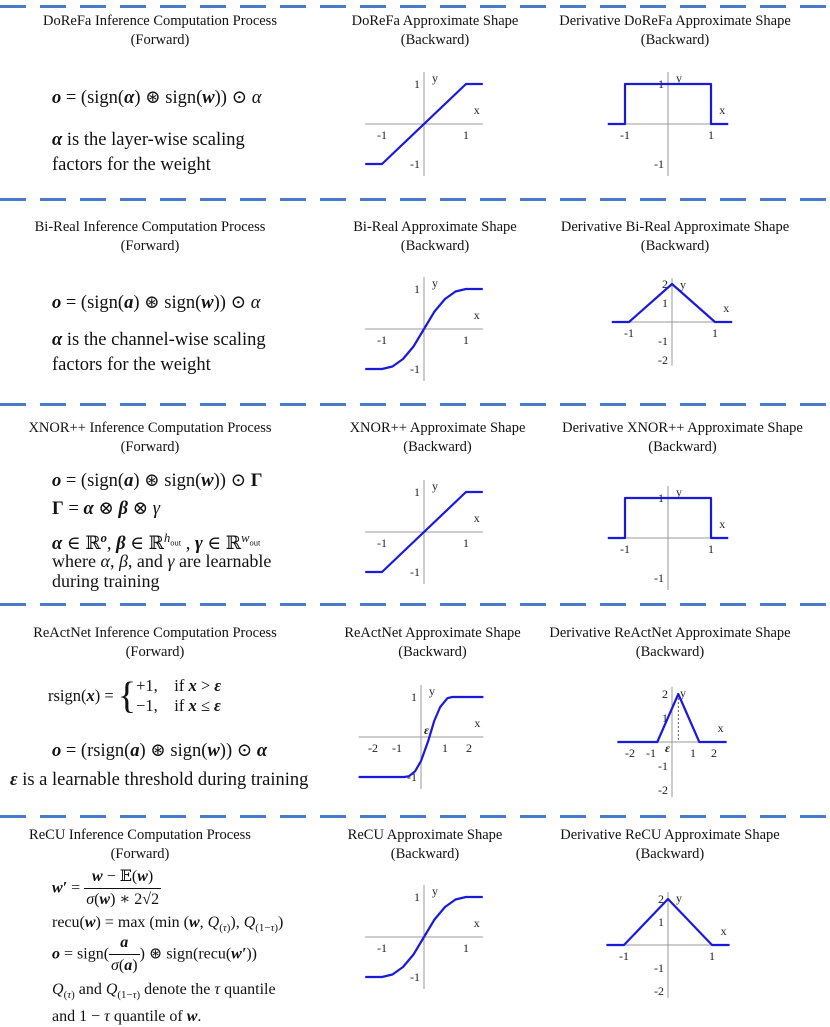  What do you see at coordinates (160, 751) in the screenshot?
I see `formula-reactnet-output: o = (rsign(a) ⊛ sign(w)) ⊙ α` at bounding box center [160, 751].